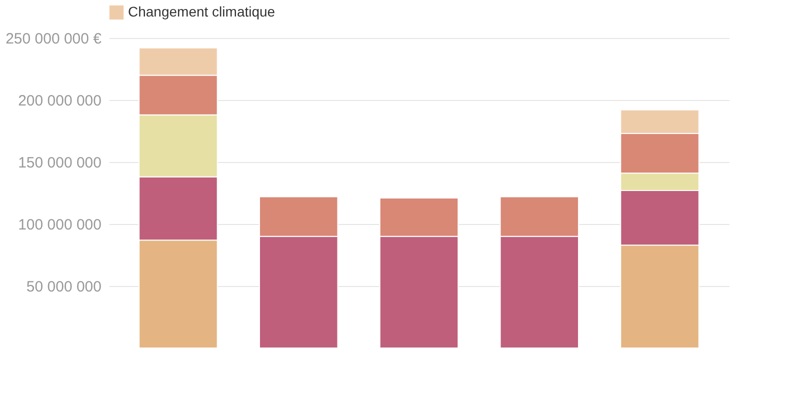 The image size is (800, 400). What do you see at coordinates (60, 163) in the screenshot?
I see `y-tick-label: 150 000 000` at bounding box center [60, 163].